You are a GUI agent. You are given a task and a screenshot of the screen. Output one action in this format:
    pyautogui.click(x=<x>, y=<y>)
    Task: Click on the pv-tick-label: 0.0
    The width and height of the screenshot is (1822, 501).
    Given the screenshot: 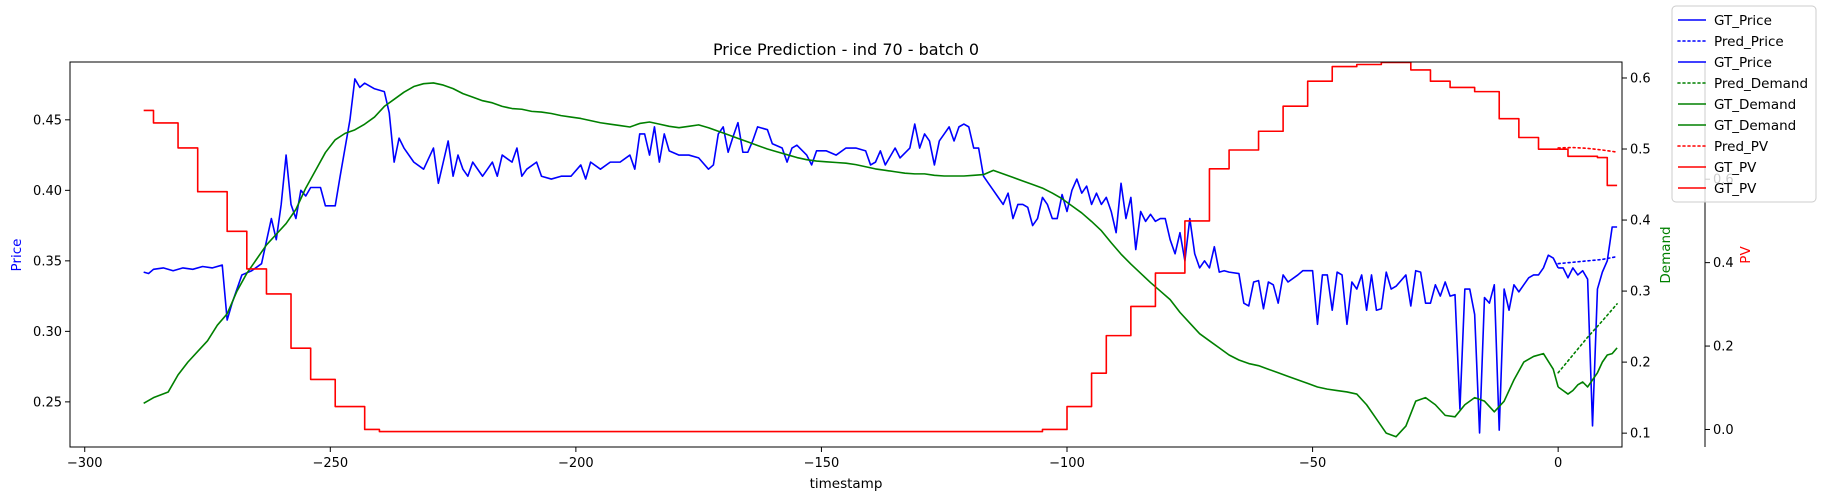 What is the action you would take?
    pyautogui.click(x=1723, y=430)
    